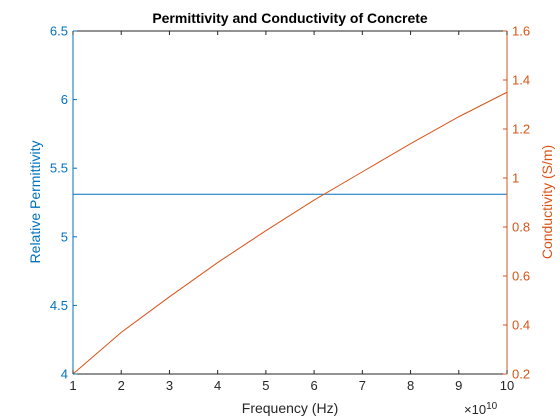 This screenshot has width=560, height=420. Describe the element at coordinates (35, 202) in the screenshot. I see `left-y-axis-label: Relative Permittivity` at that location.